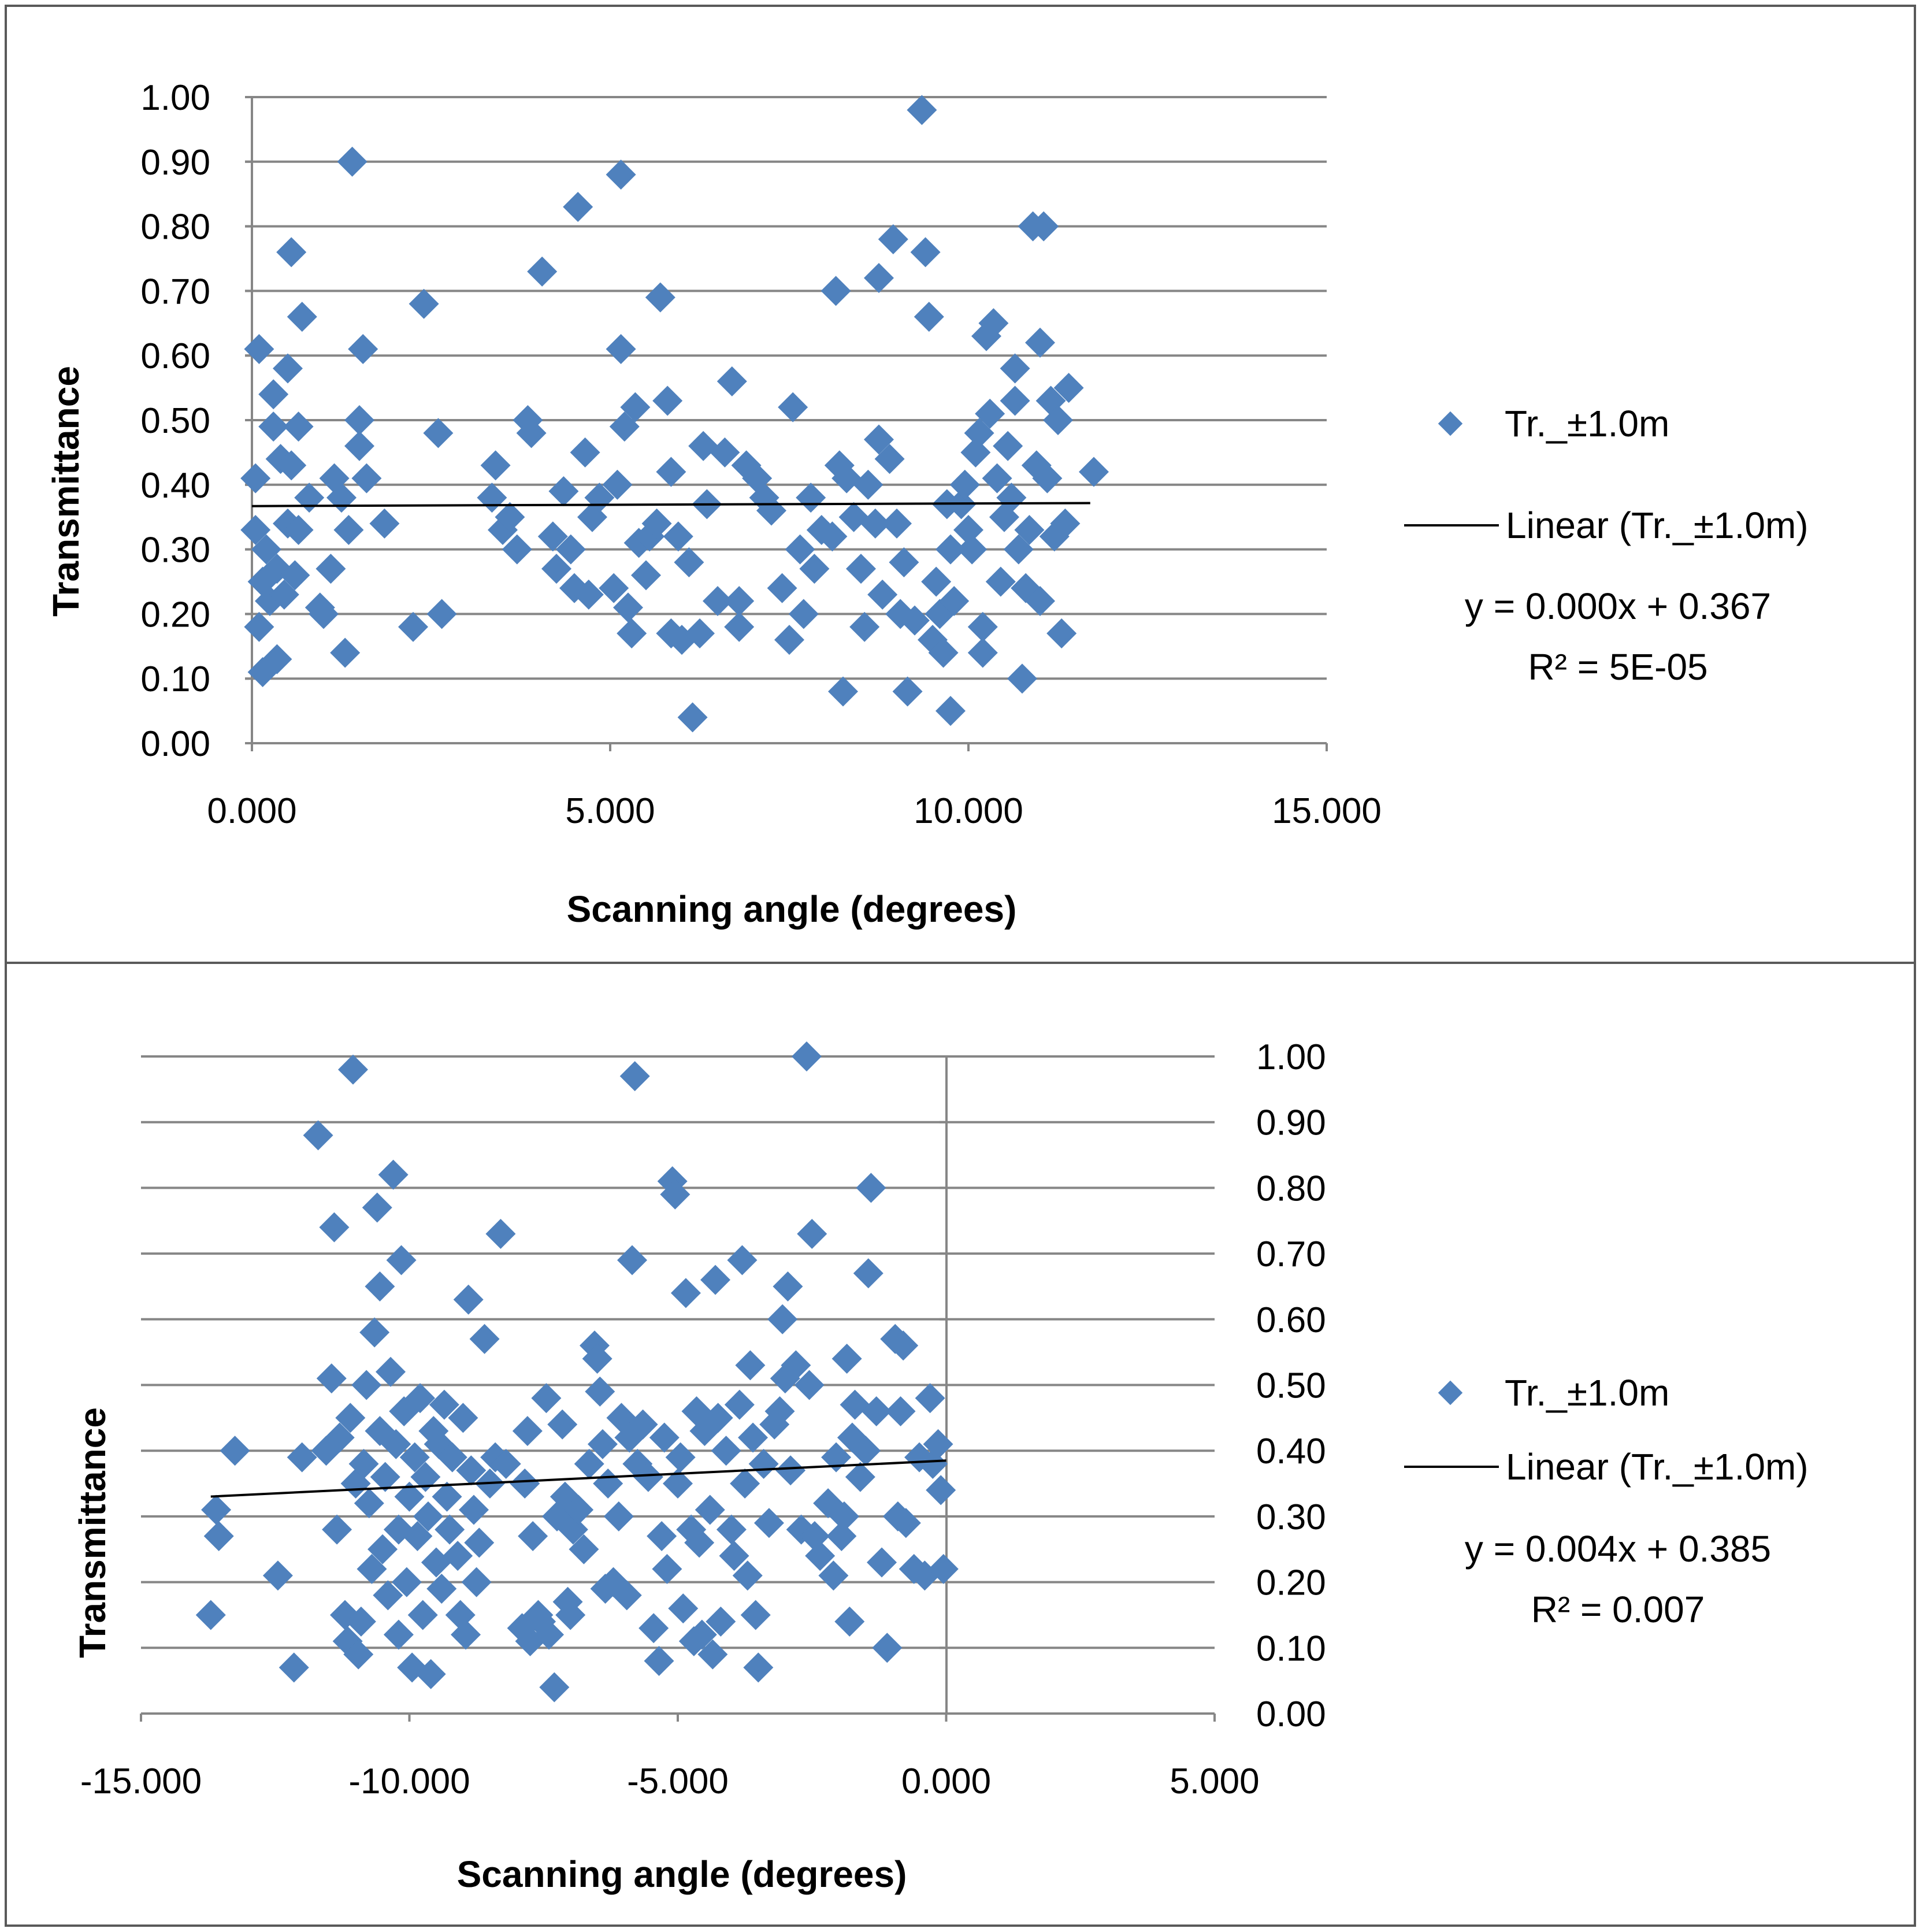  Describe the element at coordinates (1587, 1393) in the screenshot. I see `bottom-legend-series-label: Tr._±1.0m` at that location.